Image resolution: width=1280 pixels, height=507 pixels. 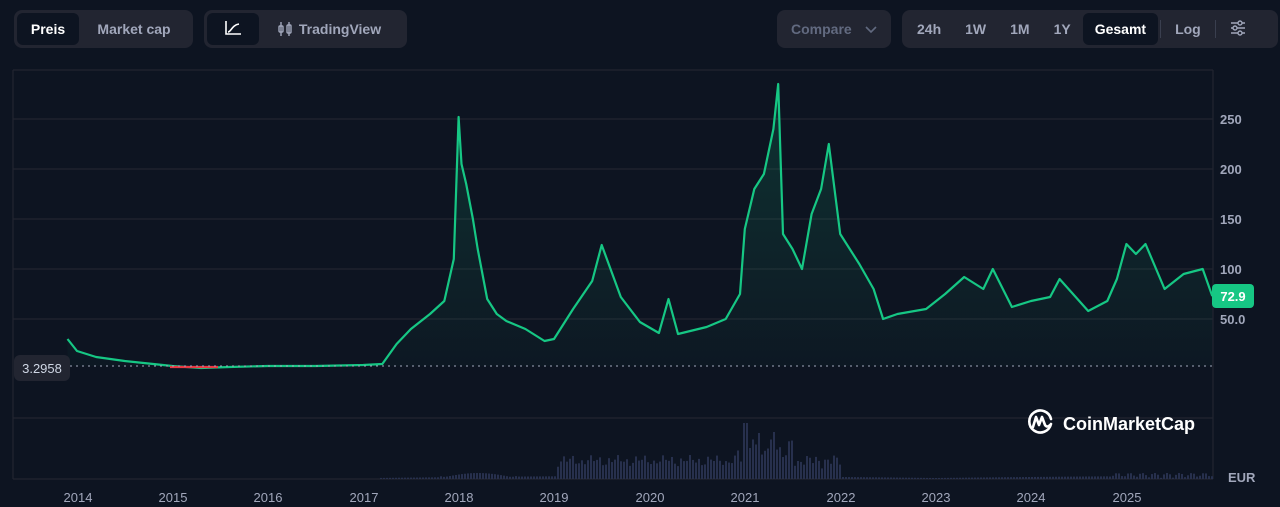 What do you see at coordinates (1233, 296) in the screenshot?
I see `current-price-tag: 72.9` at bounding box center [1233, 296].